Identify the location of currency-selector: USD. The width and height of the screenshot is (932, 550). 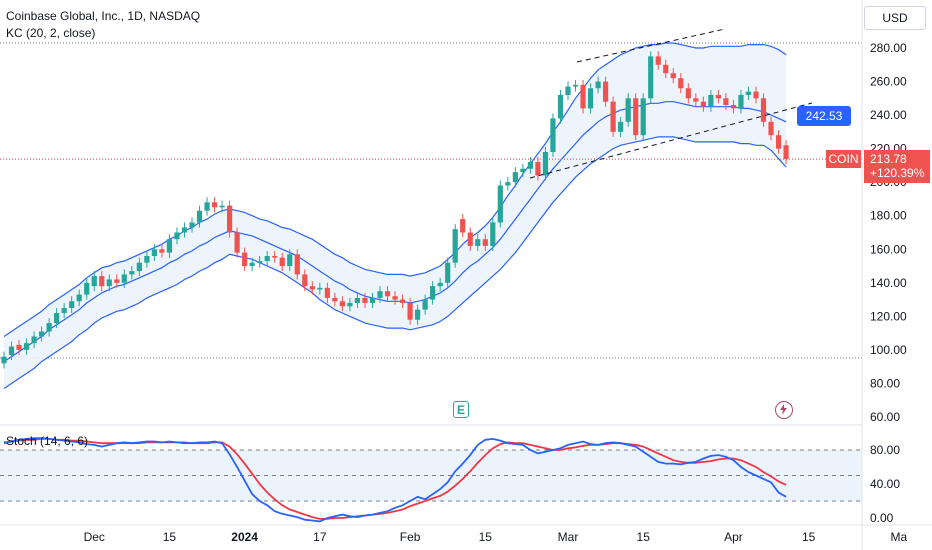
(895, 18).